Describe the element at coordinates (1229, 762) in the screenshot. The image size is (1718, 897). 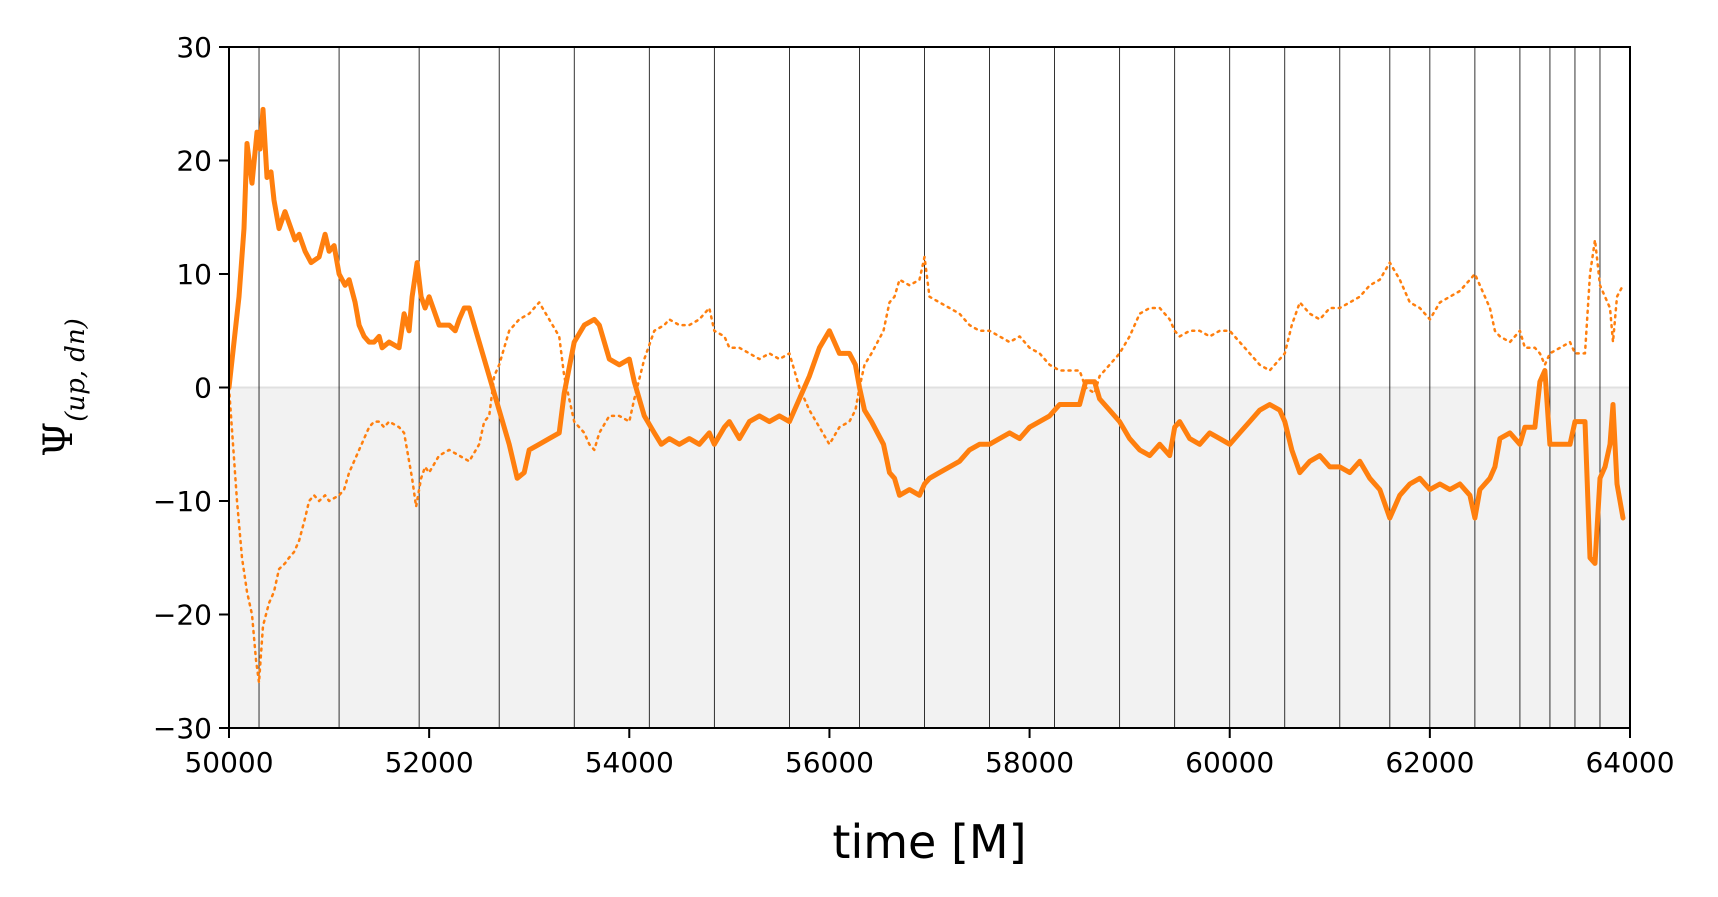
I see `x-tick-label: 60000` at that location.